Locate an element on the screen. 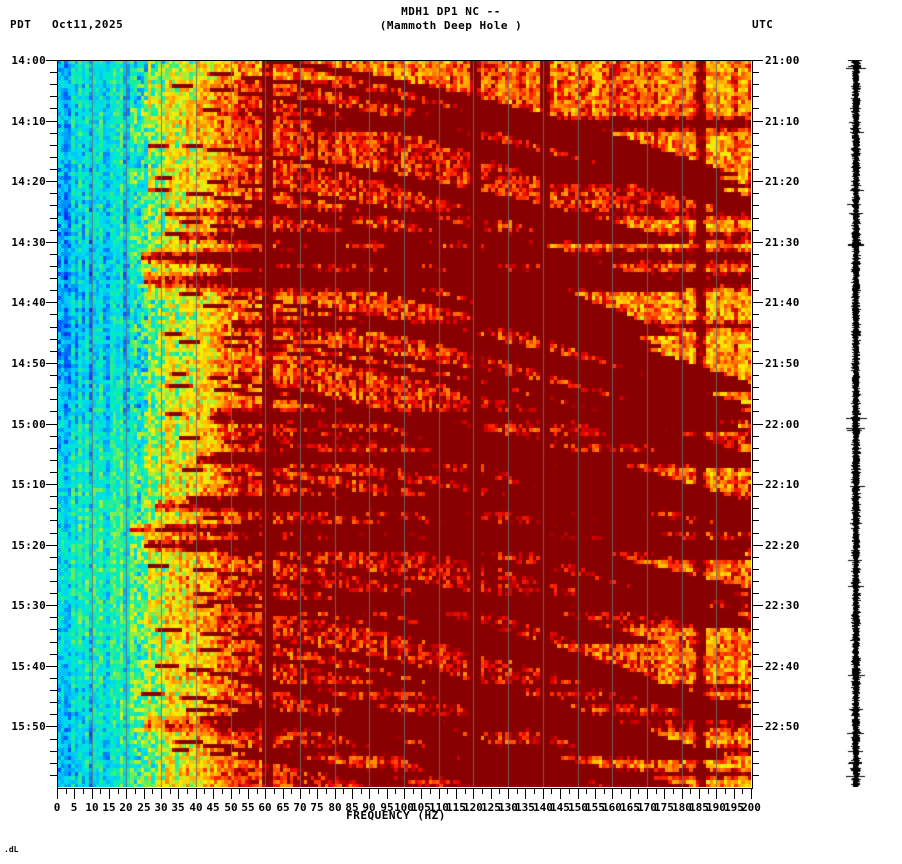  time-label-local: 15:30 is located at coordinates (28, 605).